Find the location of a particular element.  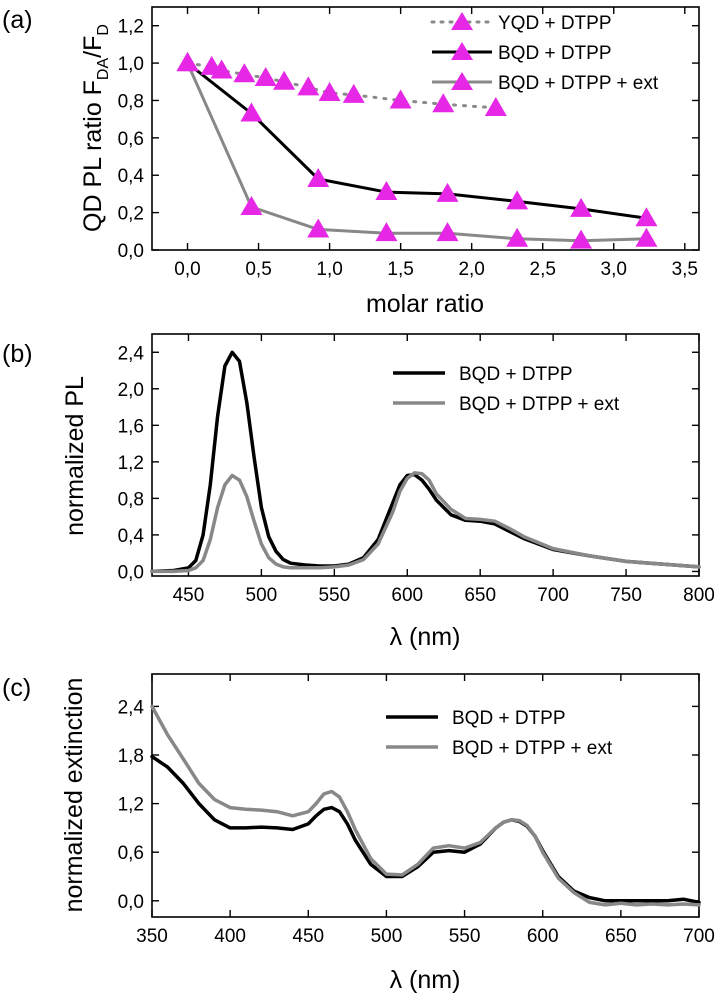

y-axis-title: normalized extinction is located at coordinates (74, 795).